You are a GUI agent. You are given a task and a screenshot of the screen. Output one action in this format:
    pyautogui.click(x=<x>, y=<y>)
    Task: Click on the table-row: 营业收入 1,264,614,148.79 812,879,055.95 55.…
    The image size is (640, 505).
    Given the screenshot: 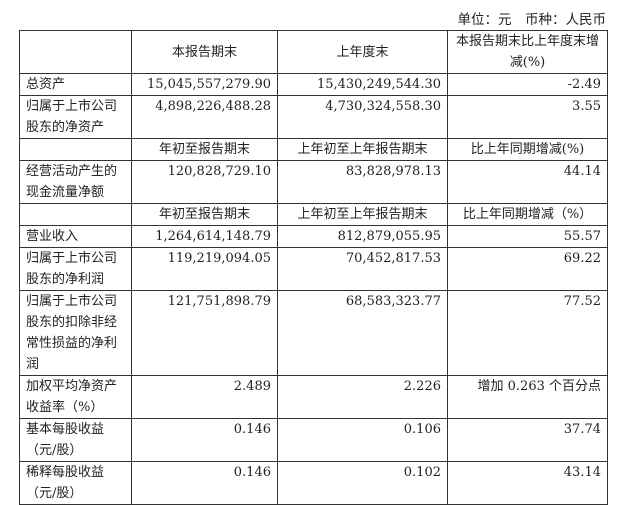 What is the action you would take?
    pyautogui.click(x=313, y=236)
    